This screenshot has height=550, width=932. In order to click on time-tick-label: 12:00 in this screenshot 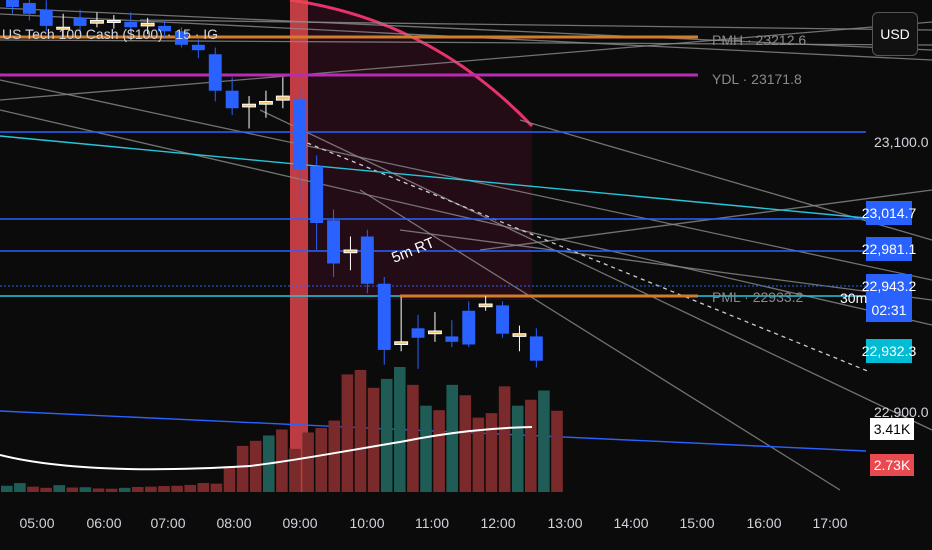, I will do `click(497, 523)`.